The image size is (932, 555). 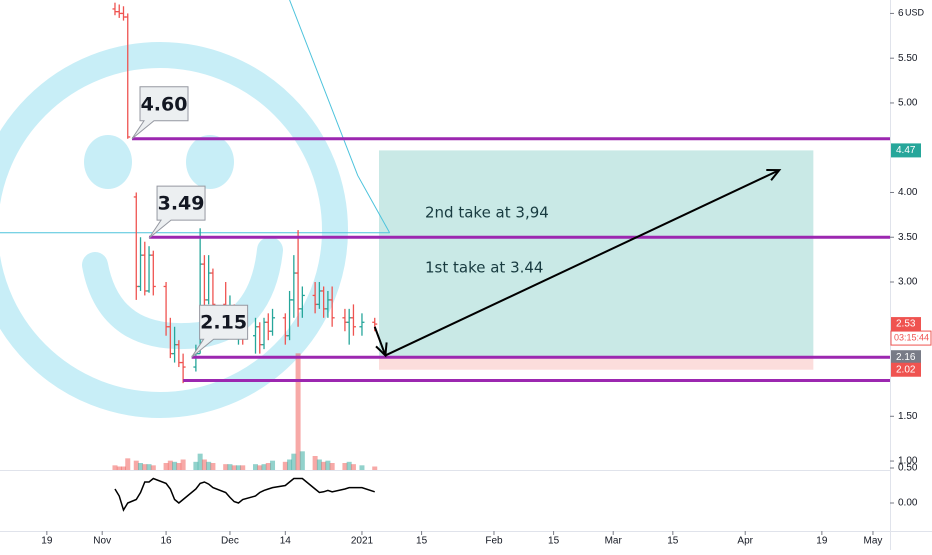 I want to click on price-tag-label: 2.16, so click(x=906, y=357).